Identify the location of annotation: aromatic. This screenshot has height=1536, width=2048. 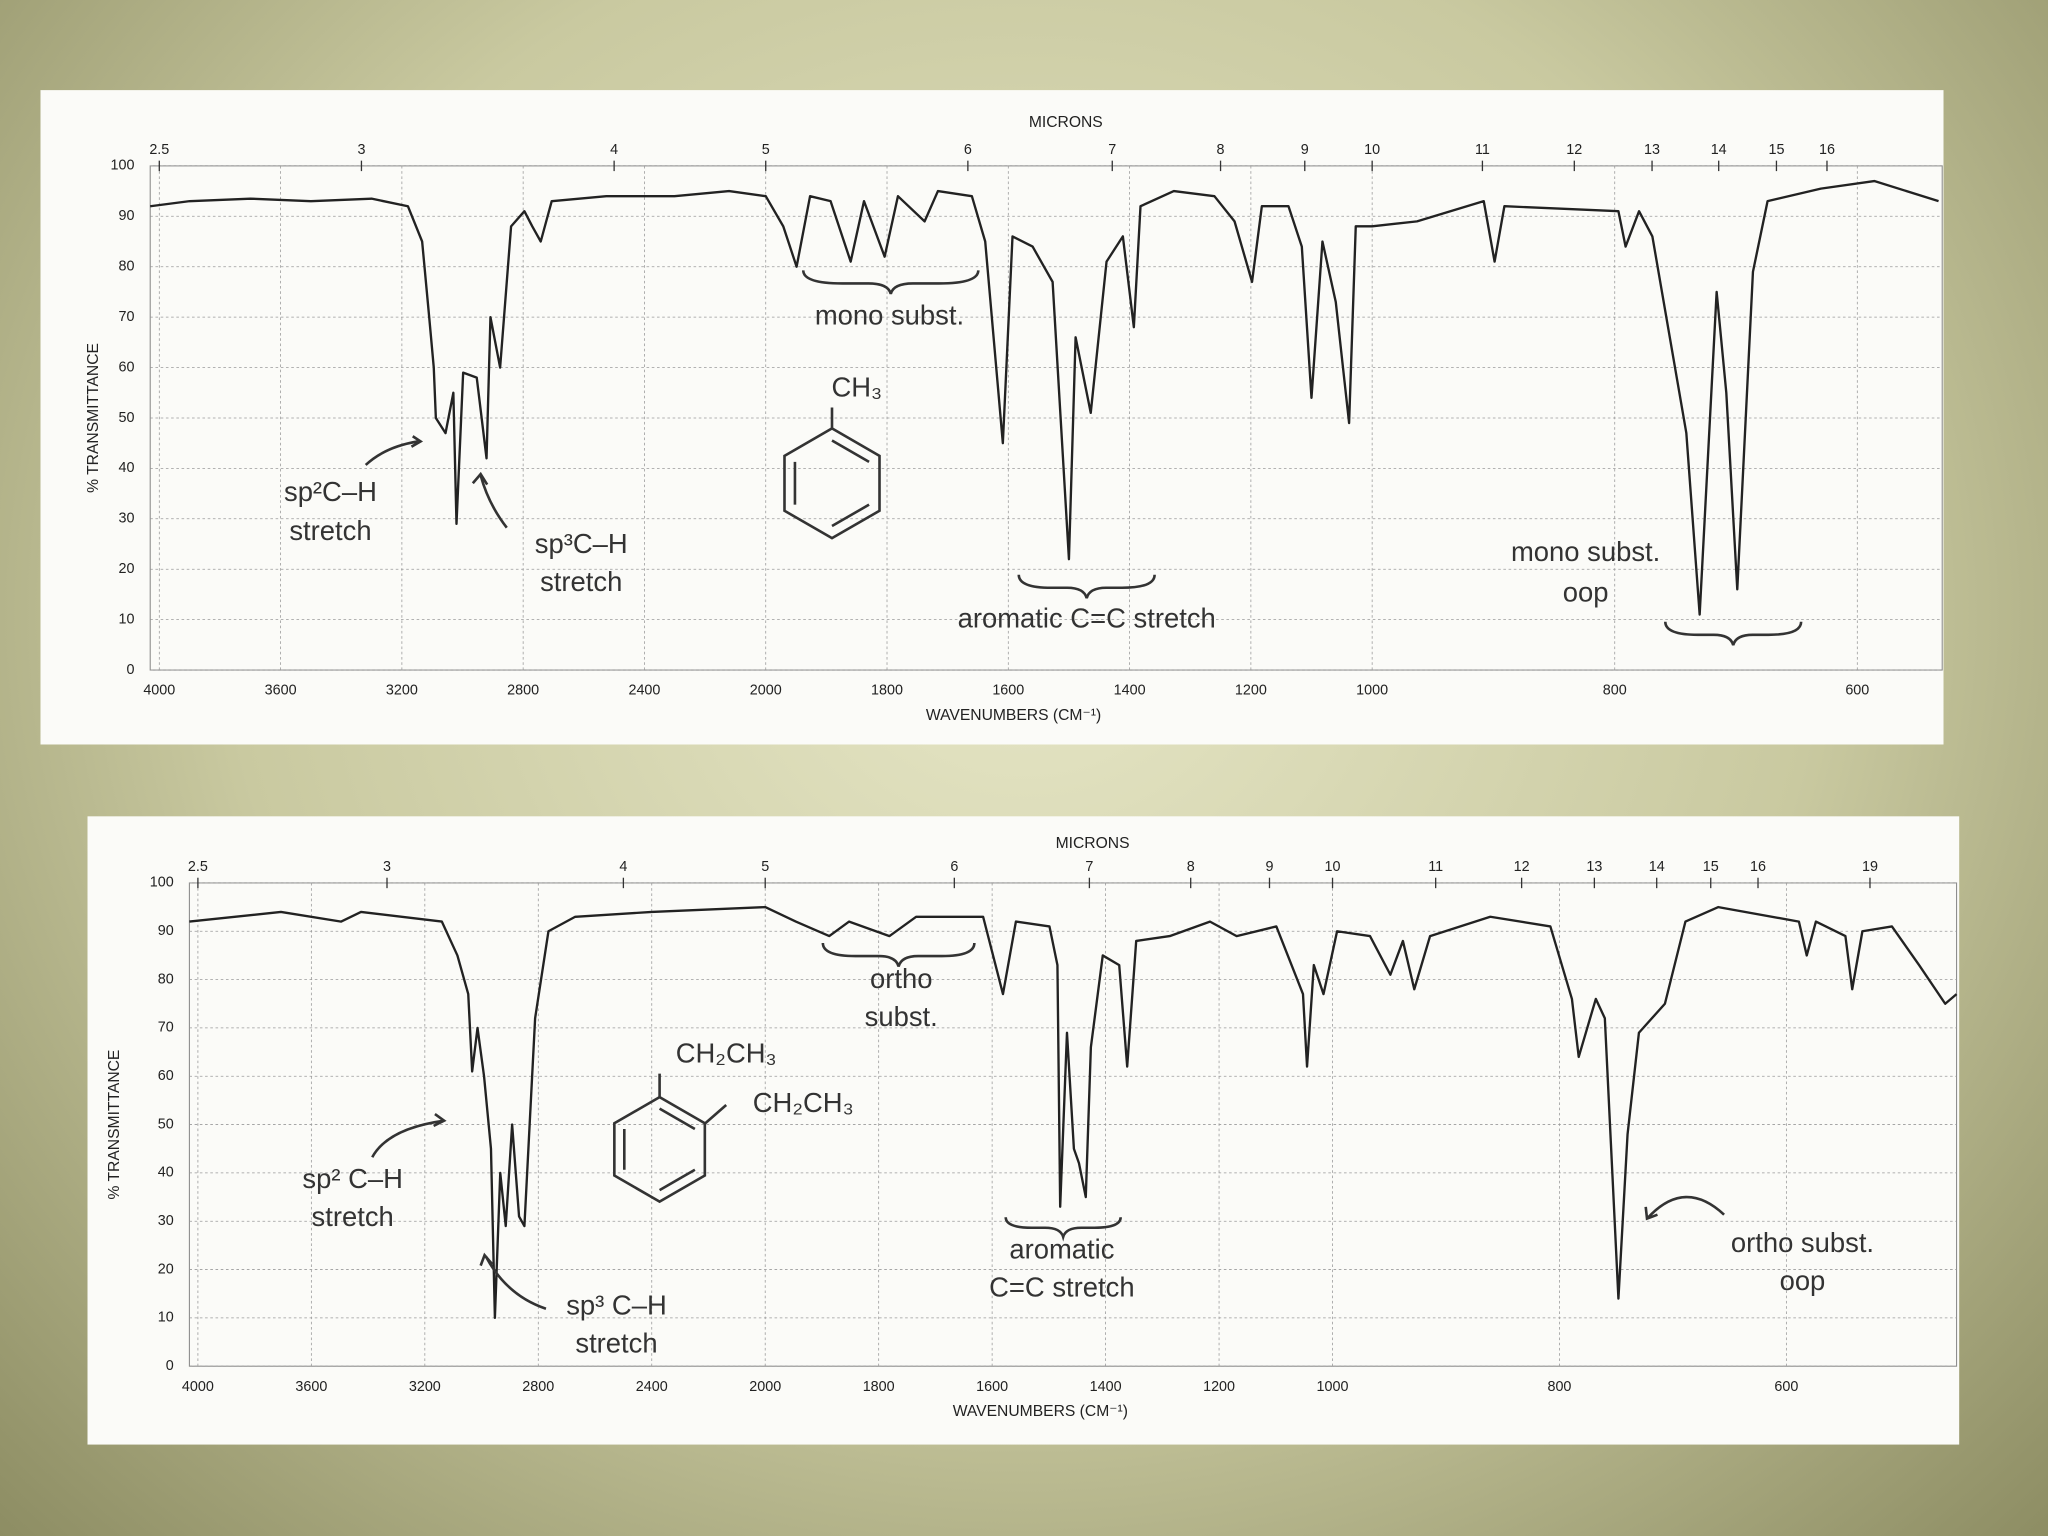
(1061, 1249).